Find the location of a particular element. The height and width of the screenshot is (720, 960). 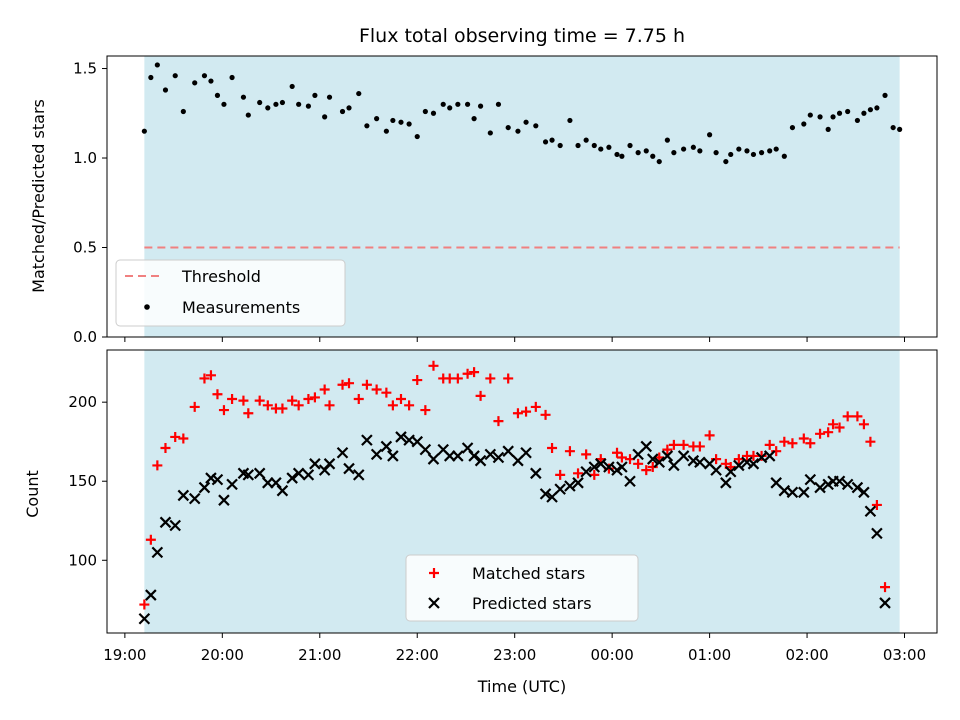

legend-predicted-label: Predicted stars is located at coordinates (532, 603).